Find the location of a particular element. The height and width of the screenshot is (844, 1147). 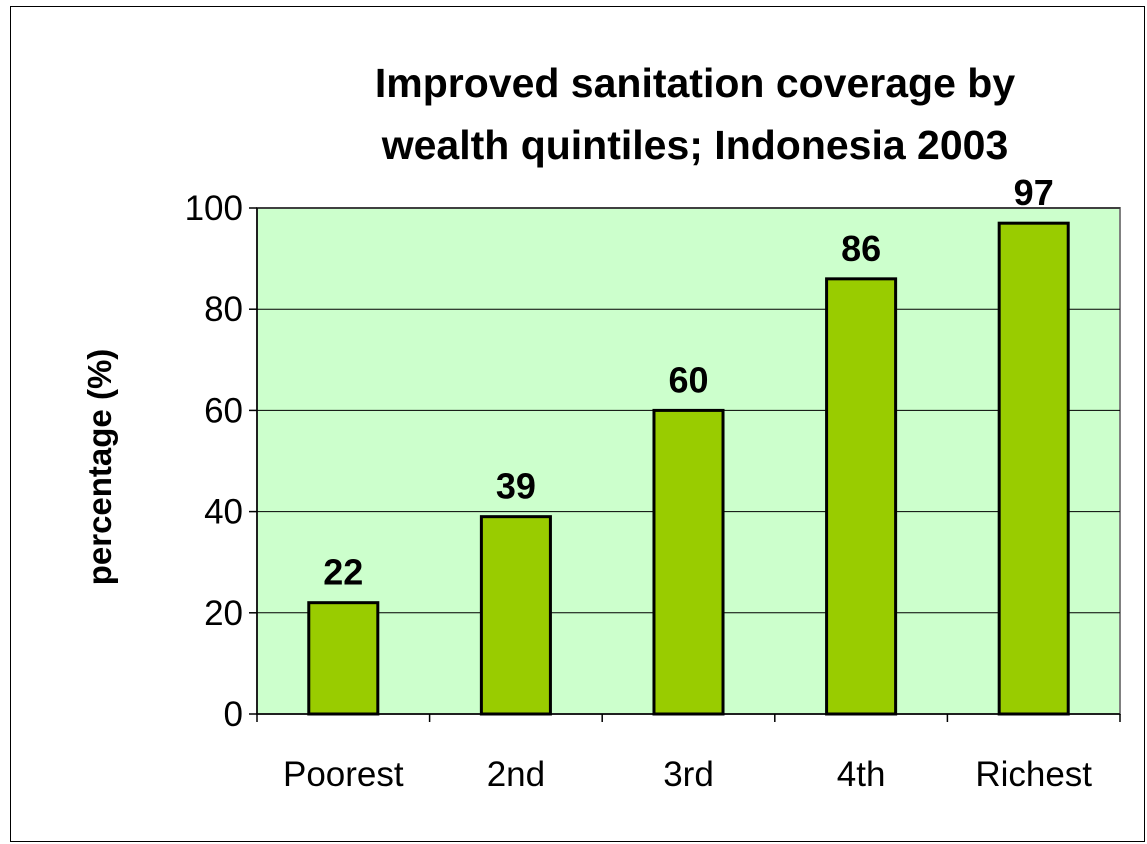

x-tick-label: 3rd is located at coordinates (688, 774).